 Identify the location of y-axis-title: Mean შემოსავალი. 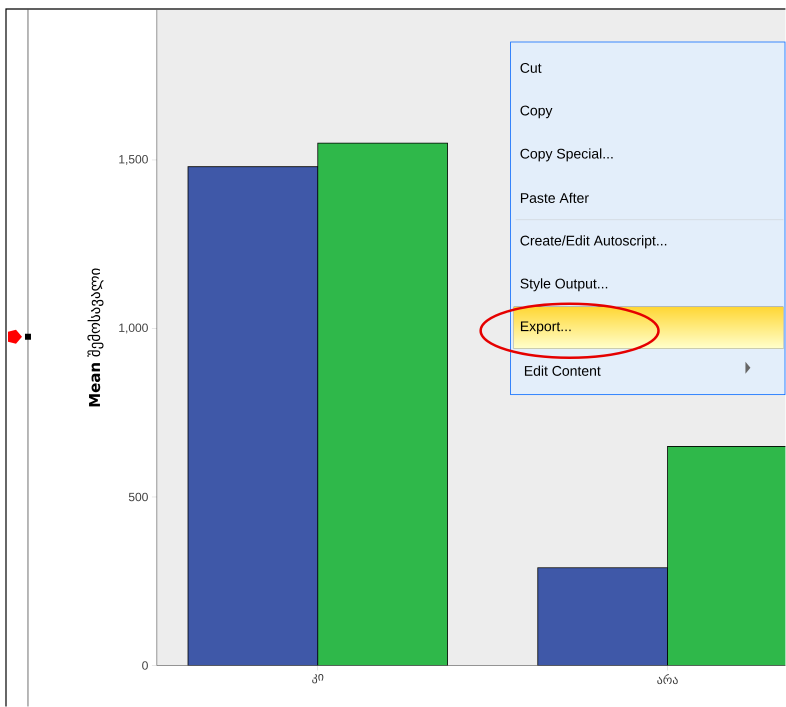
(95, 337).